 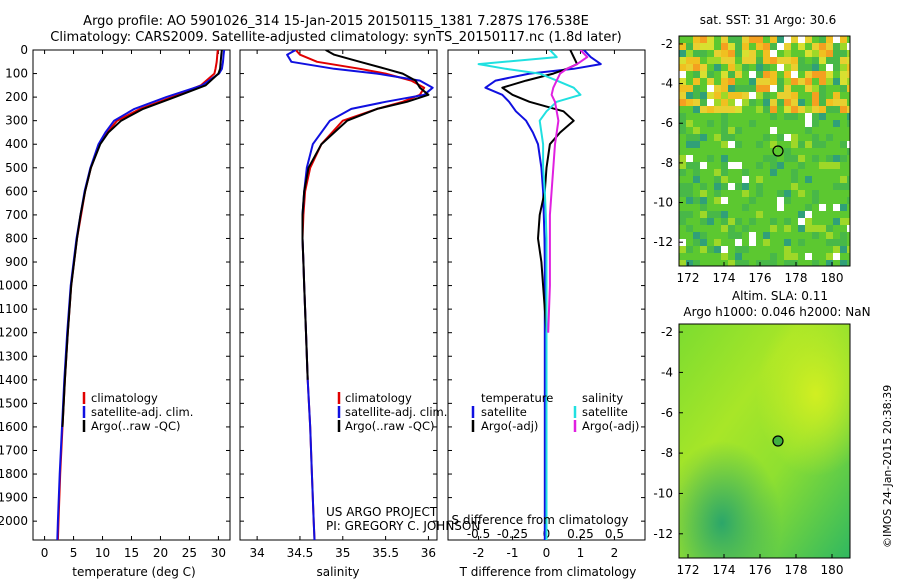 What do you see at coordinates (160, 553) in the screenshot?
I see `x-tick-label: 20` at bounding box center [160, 553].